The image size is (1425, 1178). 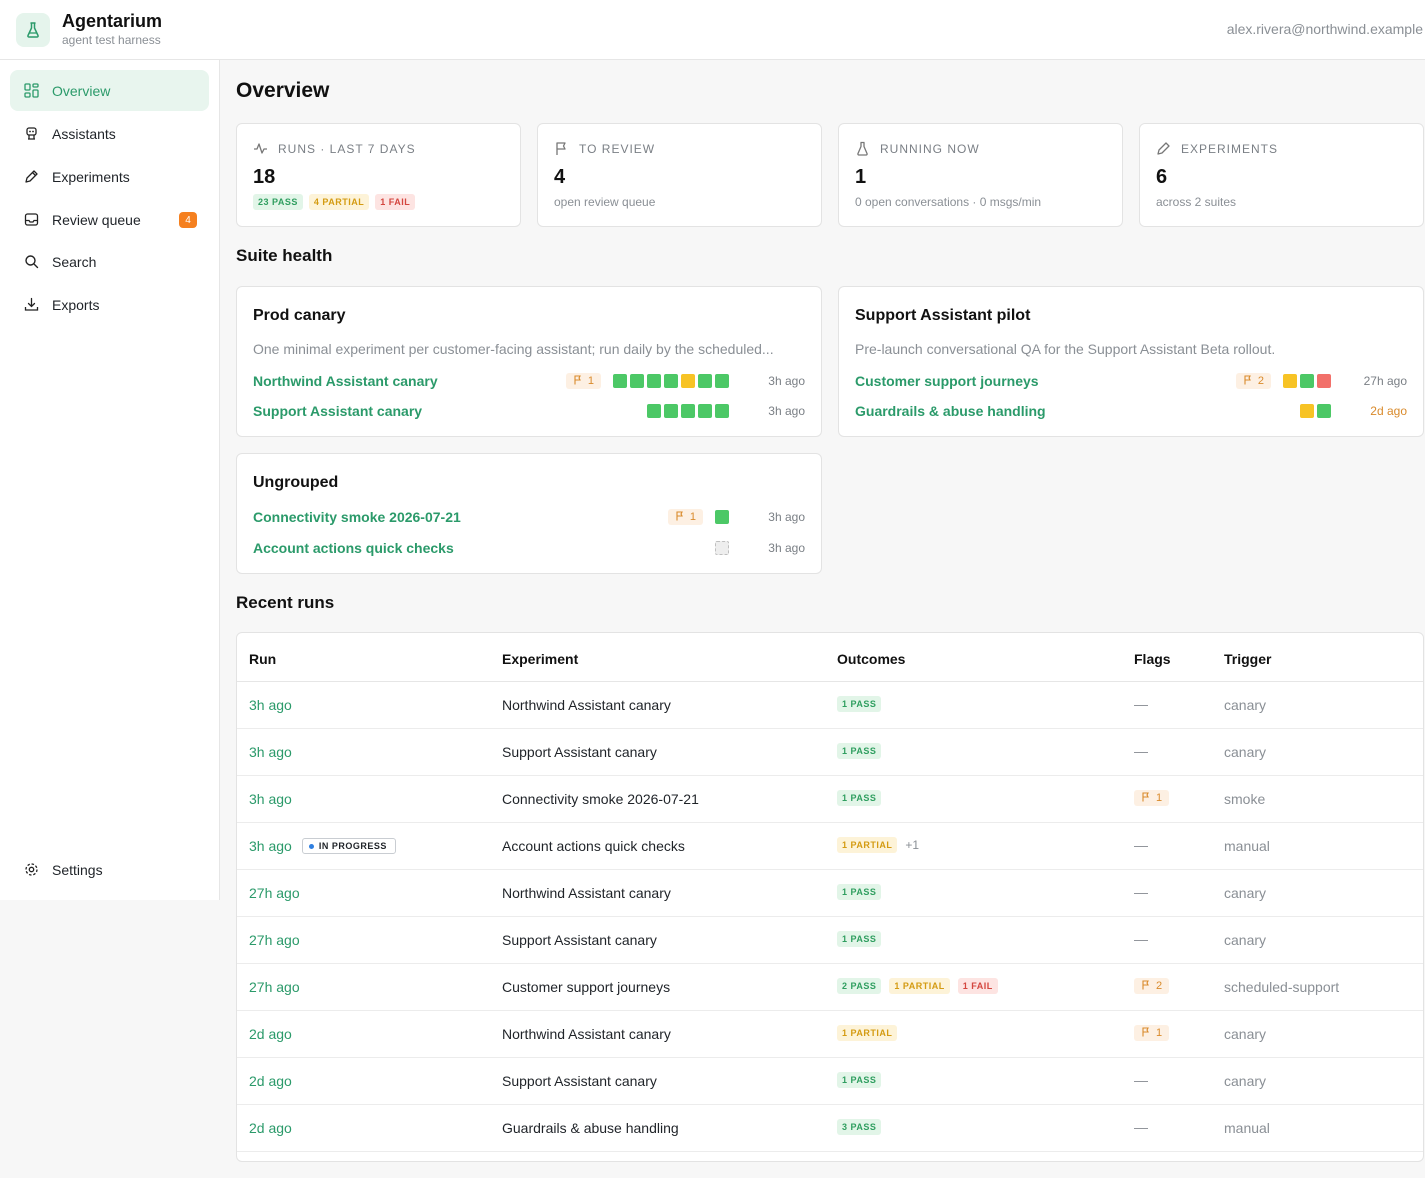 What do you see at coordinates (33, 30) in the screenshot?
I see `flask-logo-icon` at bounding box center [33, 30].